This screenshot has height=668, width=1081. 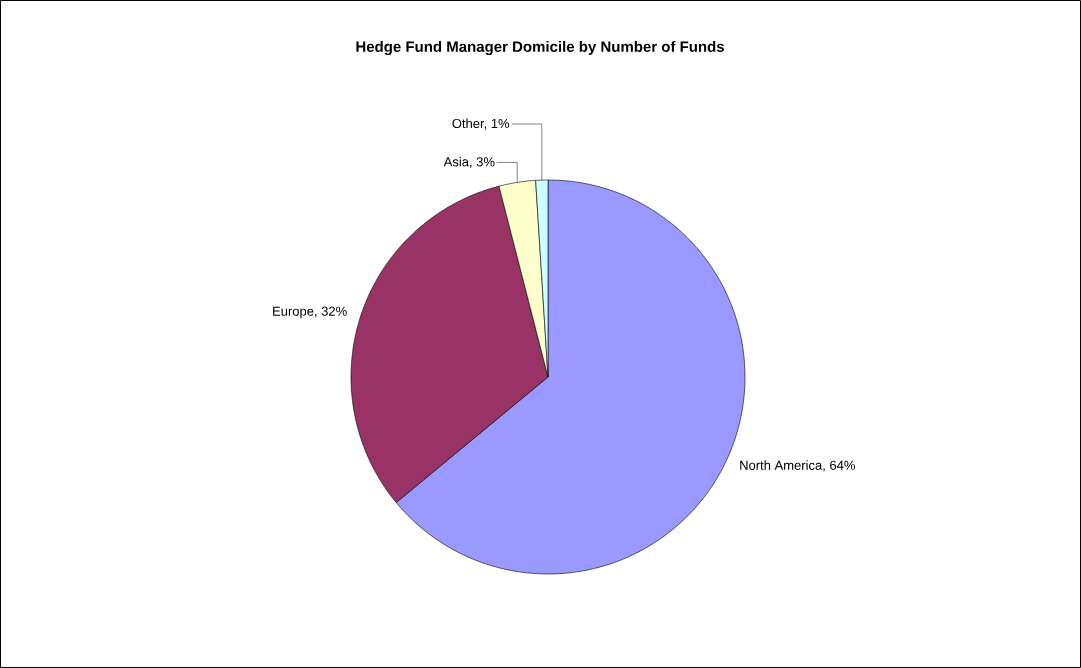 I want to click on slice-label: North America, 64%, so click(x=797, y=466).